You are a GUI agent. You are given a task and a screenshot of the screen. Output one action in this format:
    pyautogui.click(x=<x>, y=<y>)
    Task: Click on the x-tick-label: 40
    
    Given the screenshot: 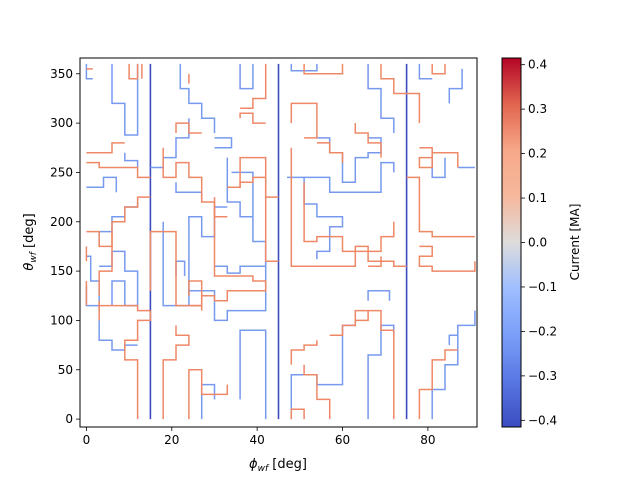 What is the action you would take?
    pyautogui.click(x=257, y=440)
    